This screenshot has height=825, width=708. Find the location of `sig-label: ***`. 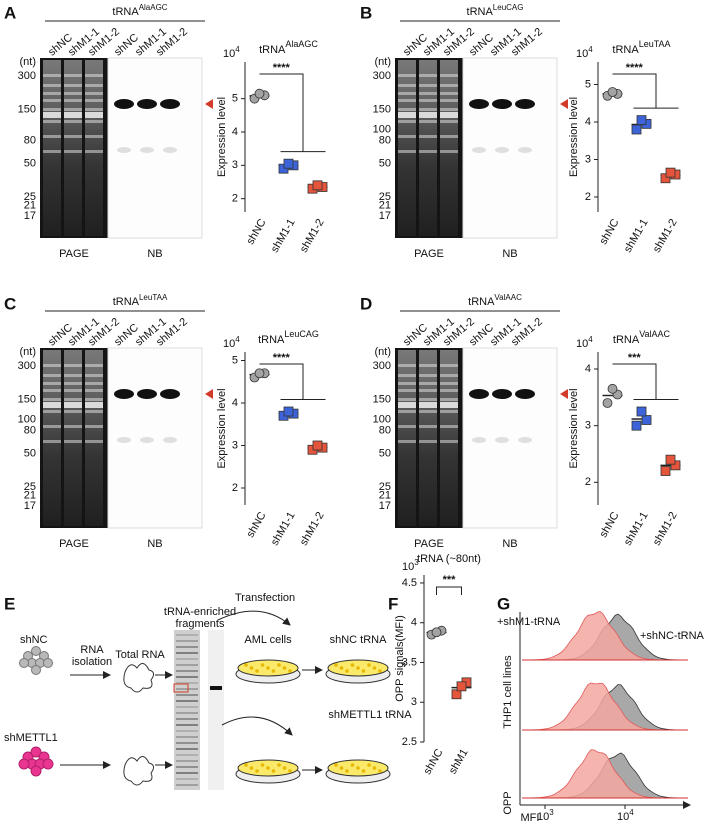

sig-label: *** is located at coordinates (635, 358).